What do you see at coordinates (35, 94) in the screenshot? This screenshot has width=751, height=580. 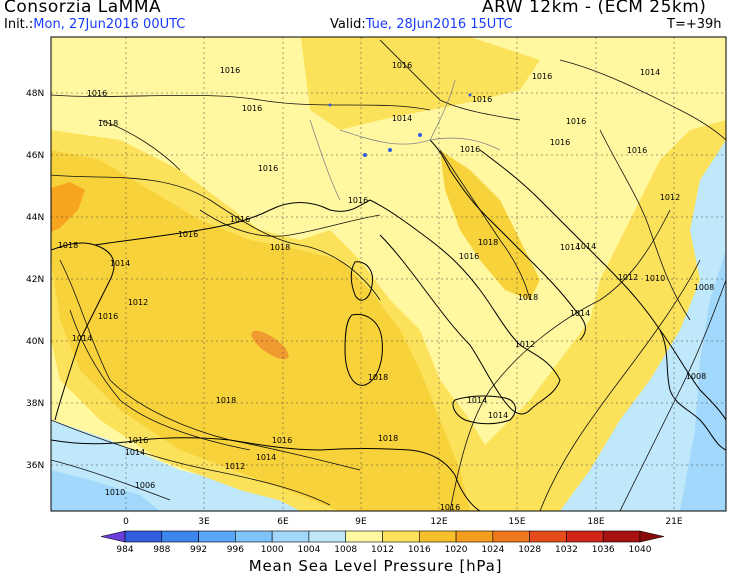 I see `lat-label: 48N` at bounding box center [35, 94].